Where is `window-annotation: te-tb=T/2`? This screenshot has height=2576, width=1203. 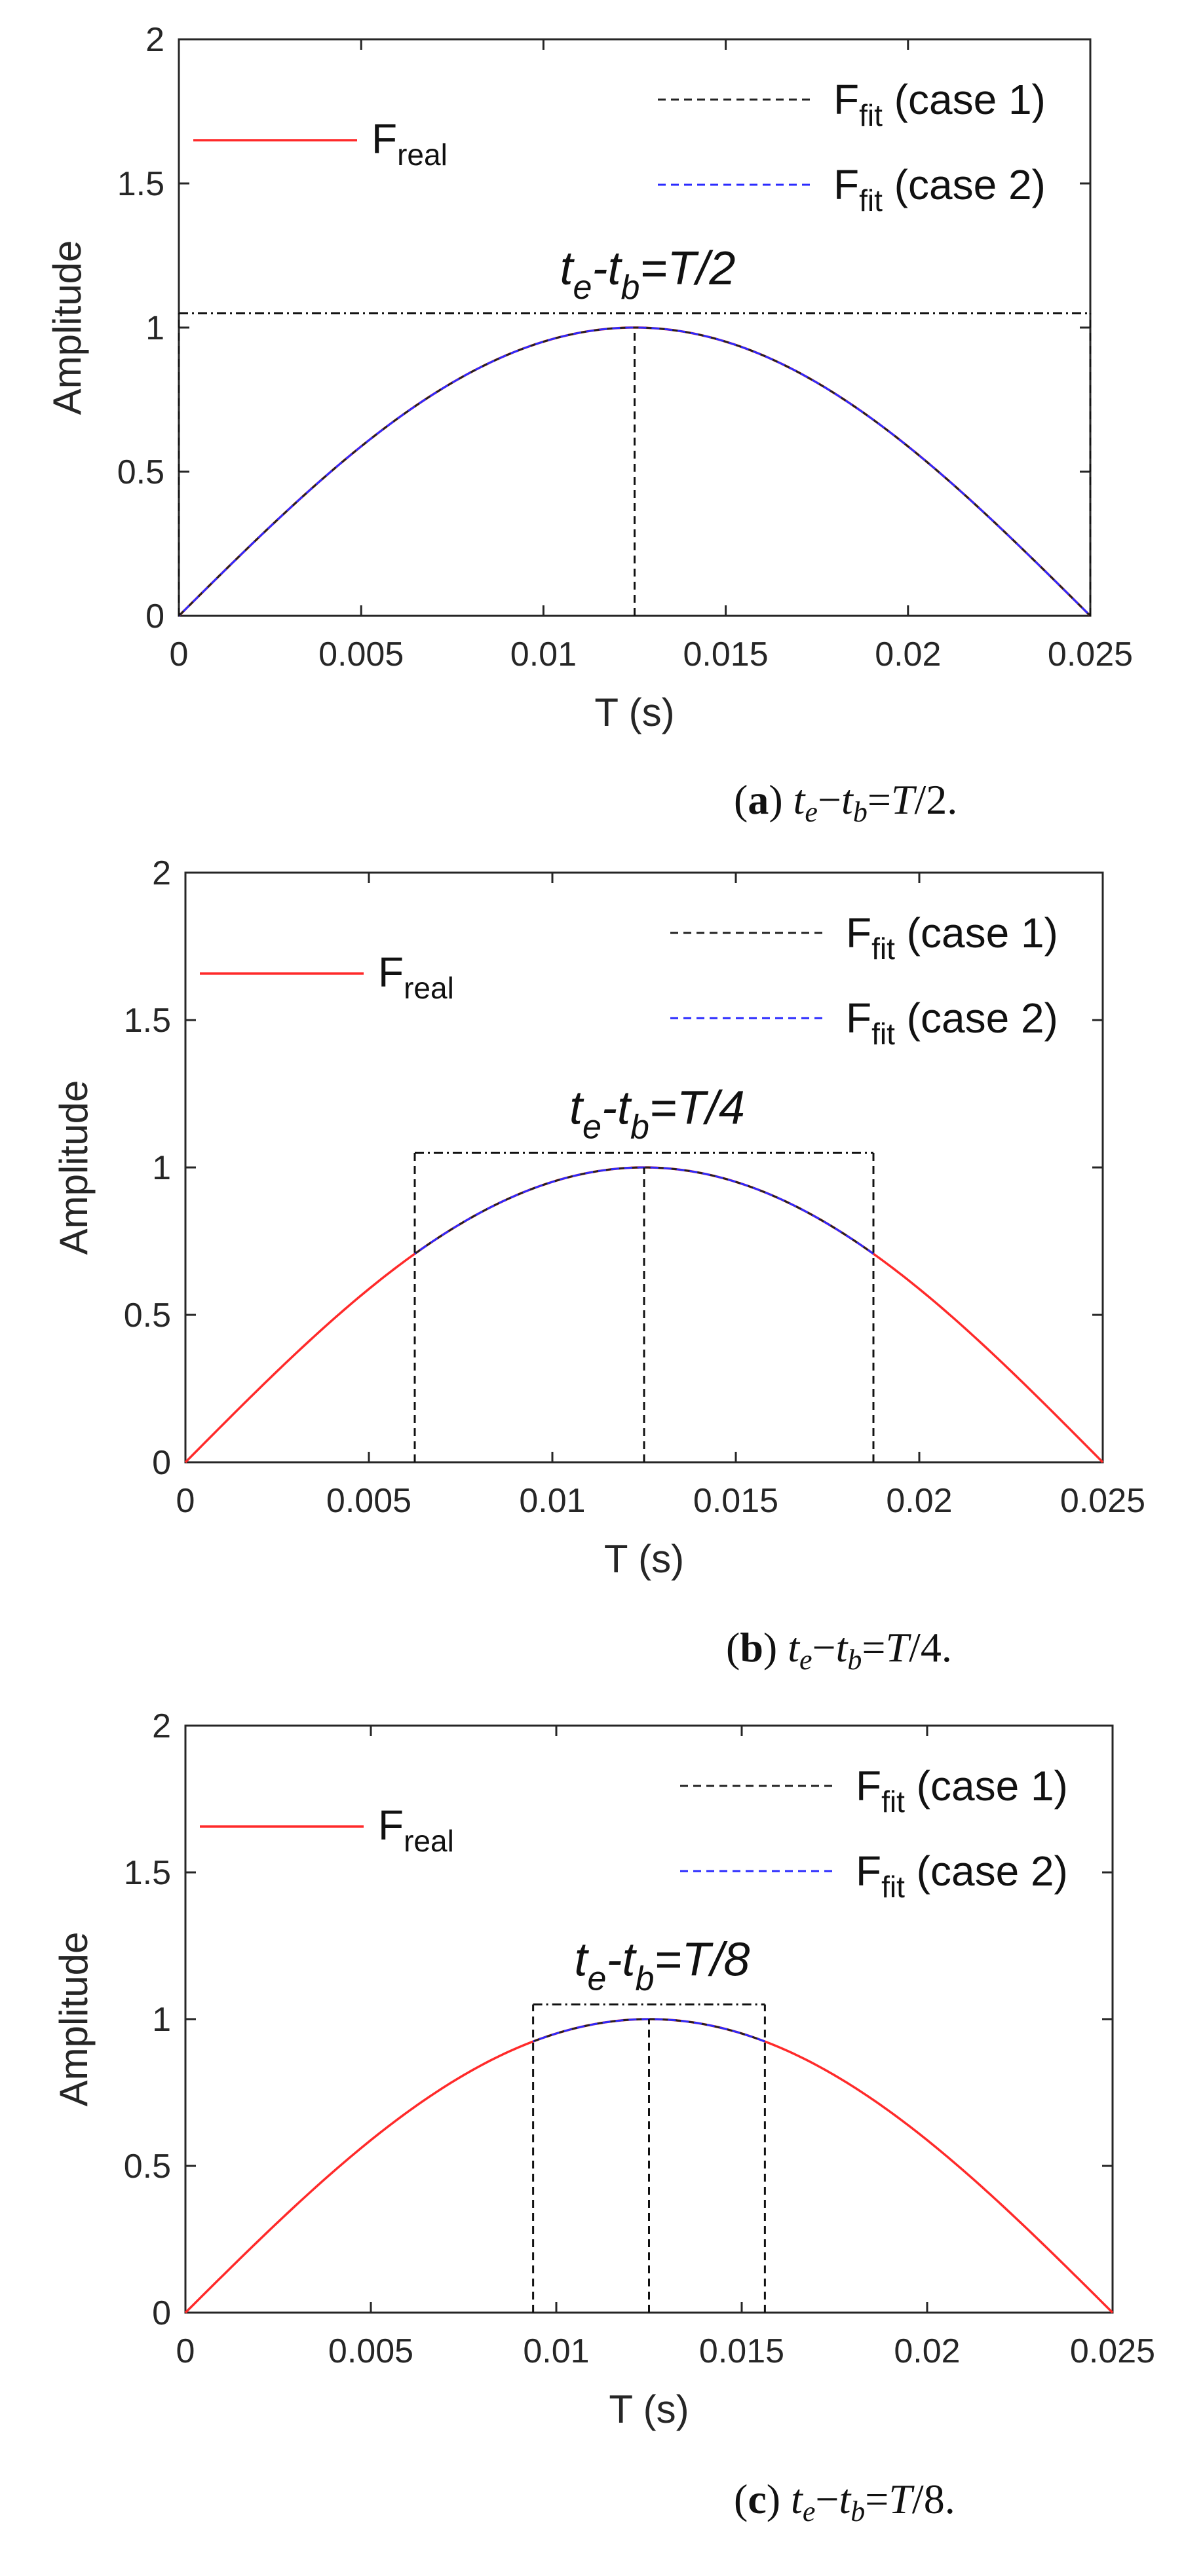 window-annotation: te-tb=T/2 is located at coordinates (648, 274).